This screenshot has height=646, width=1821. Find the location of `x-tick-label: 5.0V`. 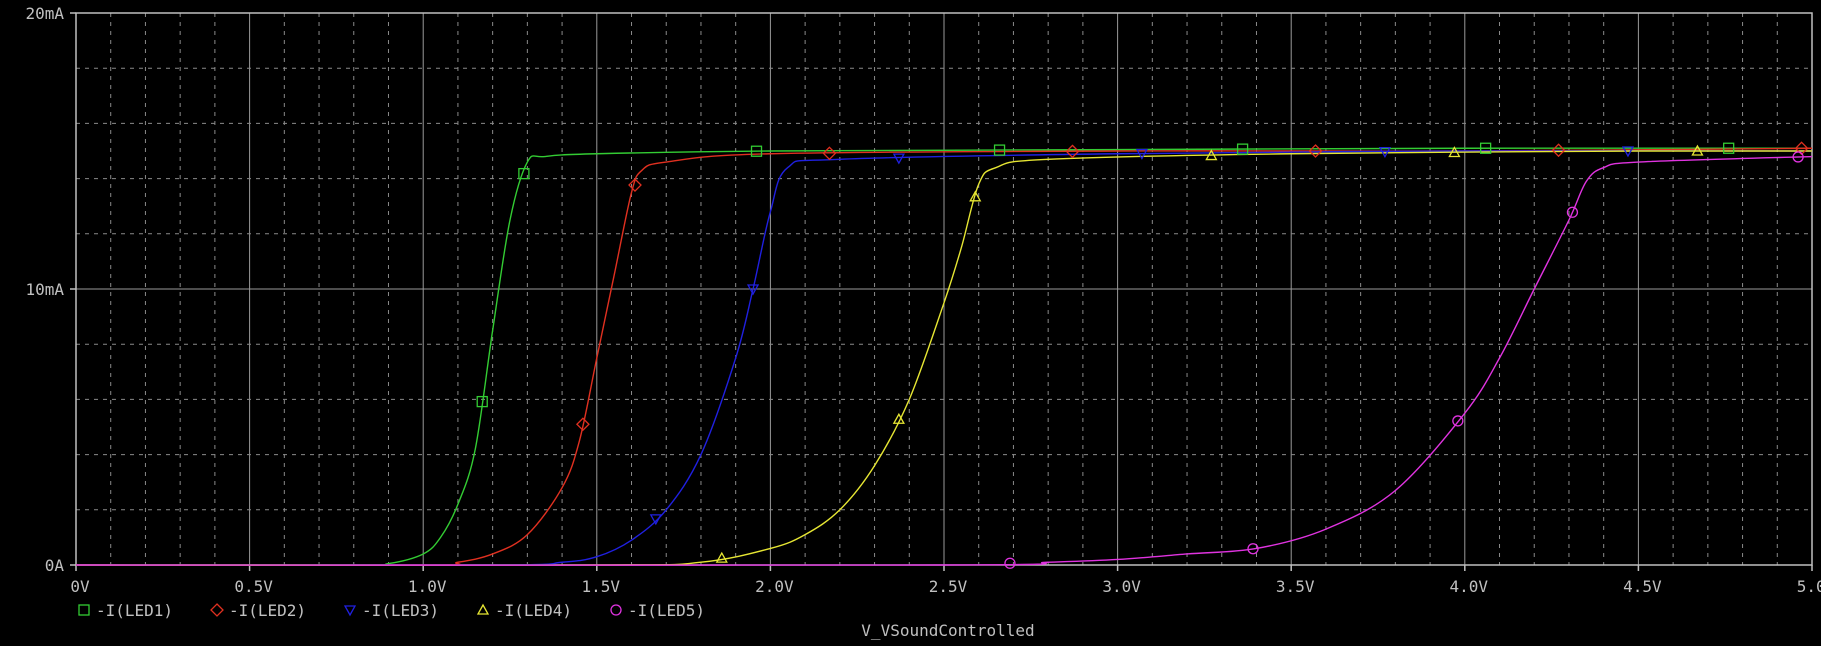

x-tick-label: 5.0V is located at coordinates (1809, 586).